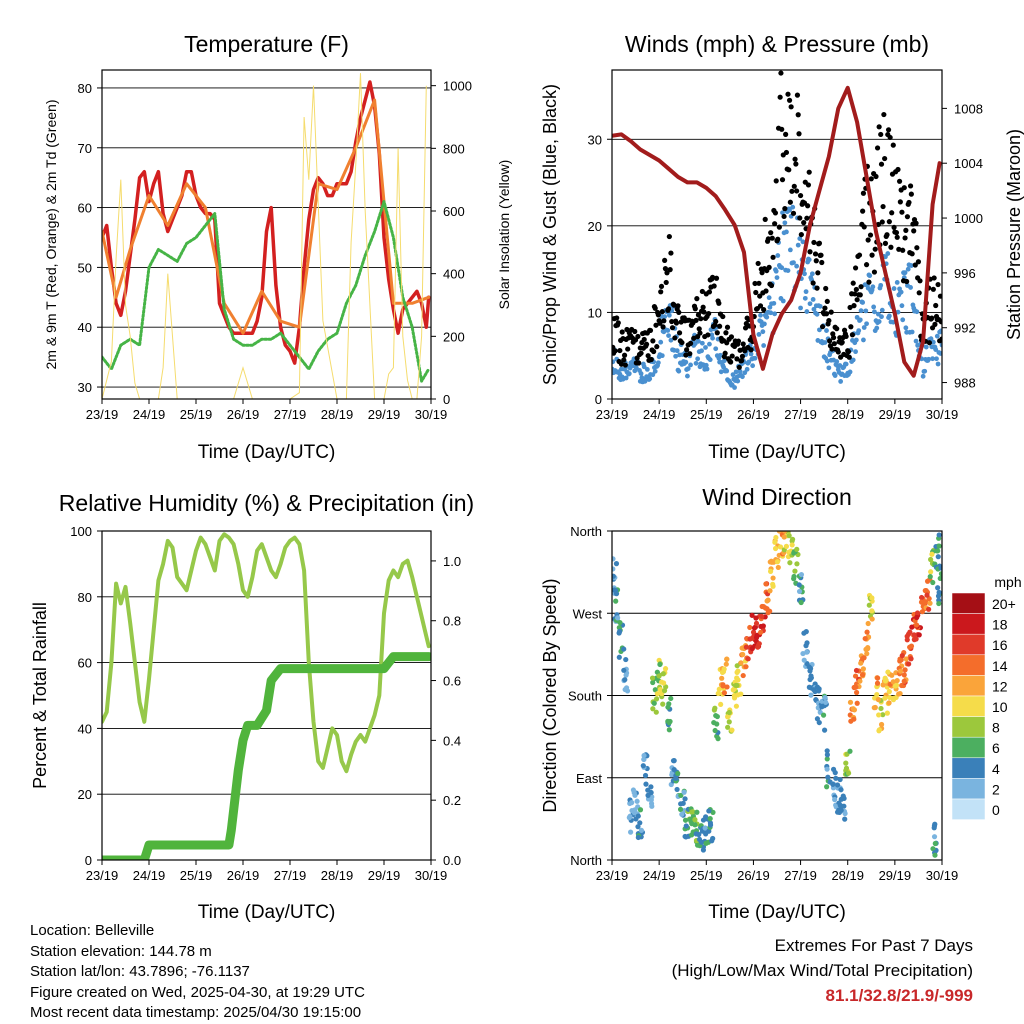  Describe the element at coordinates (598, 399) in the screenshot. I see `y-tick-label: 0` at that location.